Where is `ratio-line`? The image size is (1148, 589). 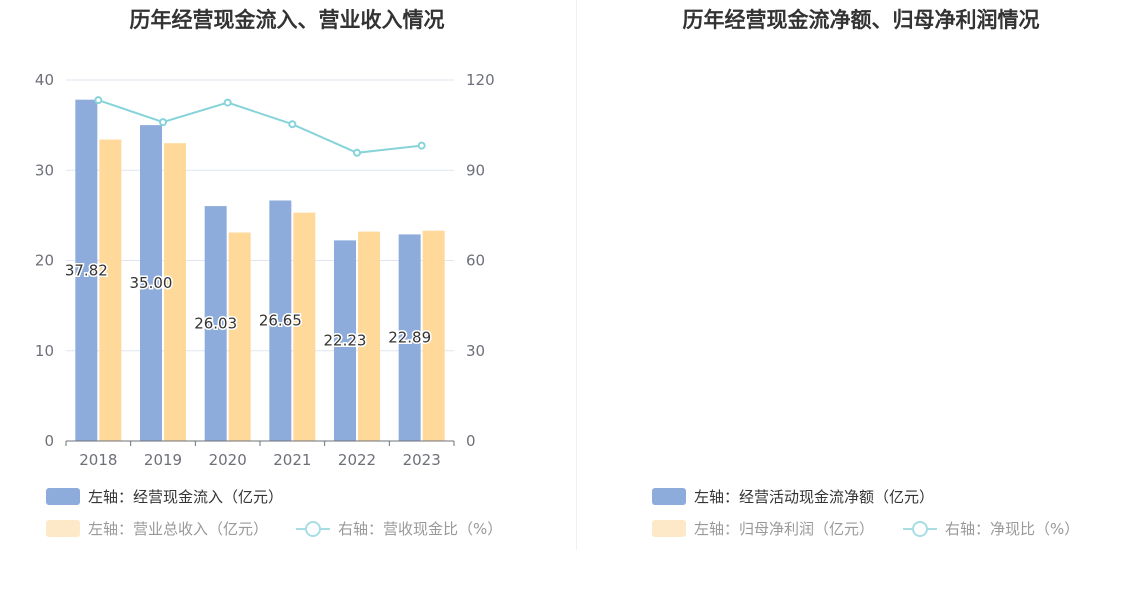
ratio-line is located at coordinates (260, 126).